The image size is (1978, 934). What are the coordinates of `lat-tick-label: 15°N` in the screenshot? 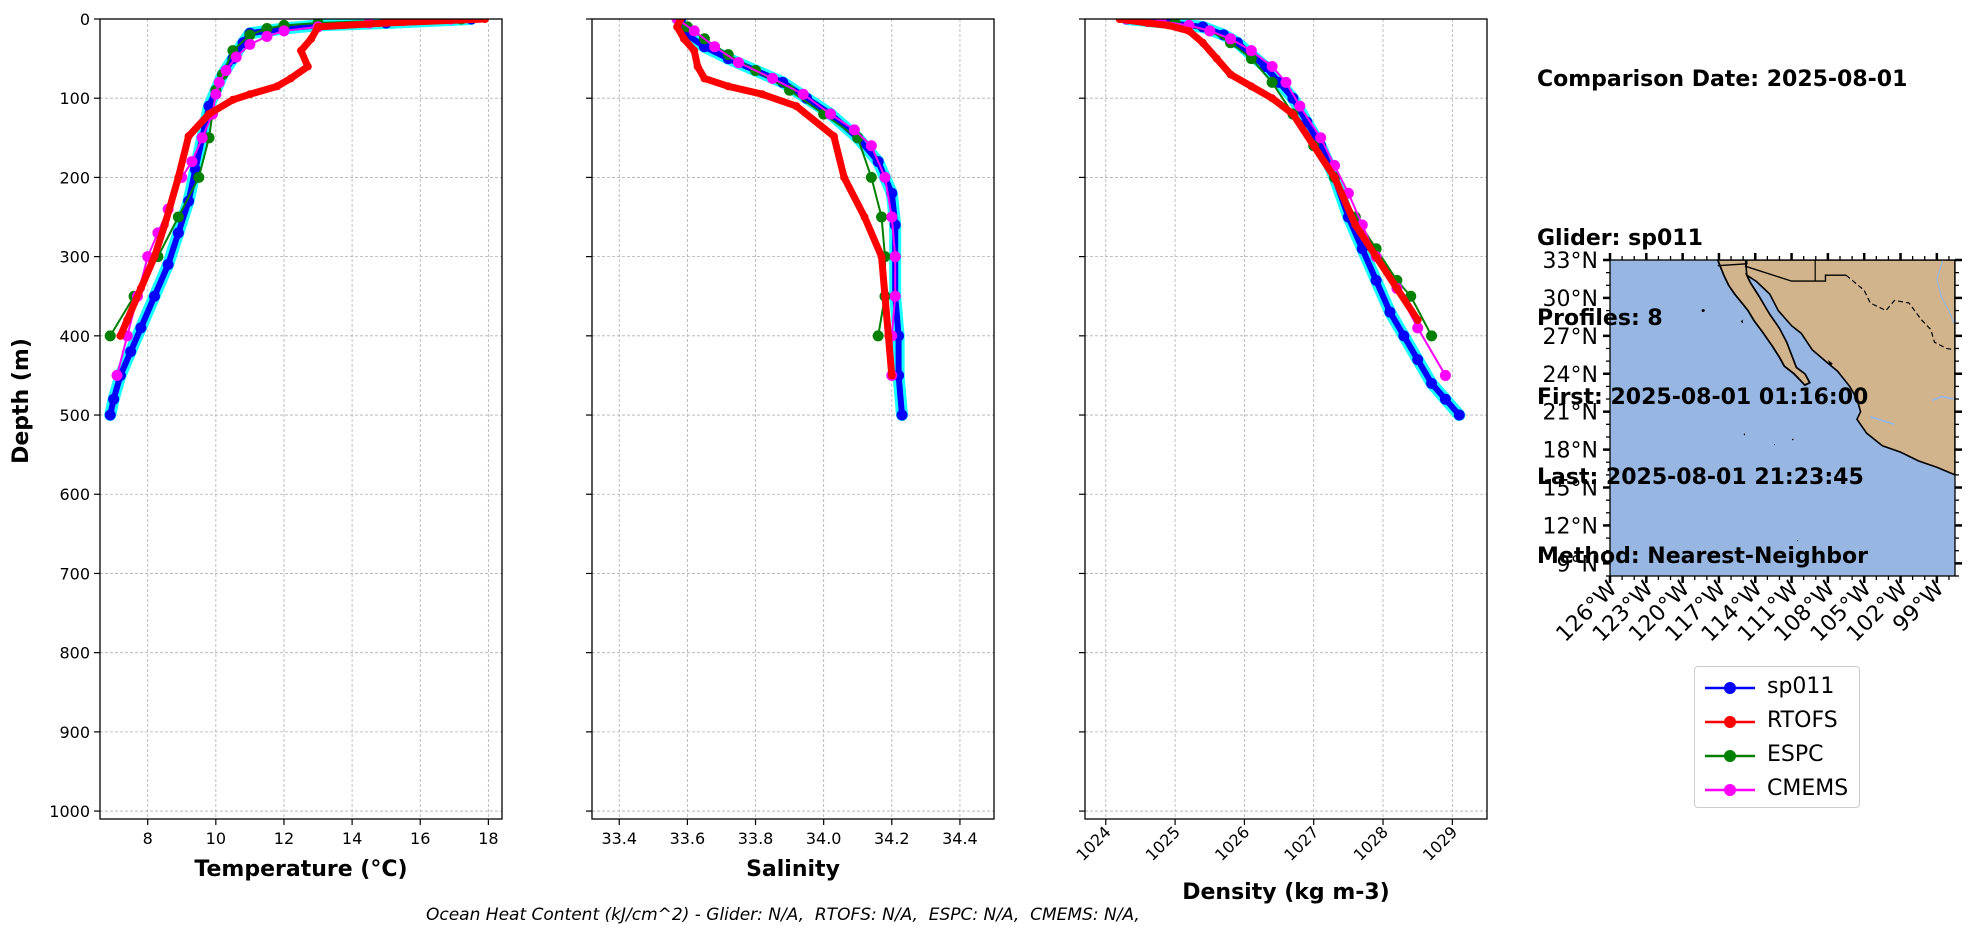 It's located at (1570, 489).